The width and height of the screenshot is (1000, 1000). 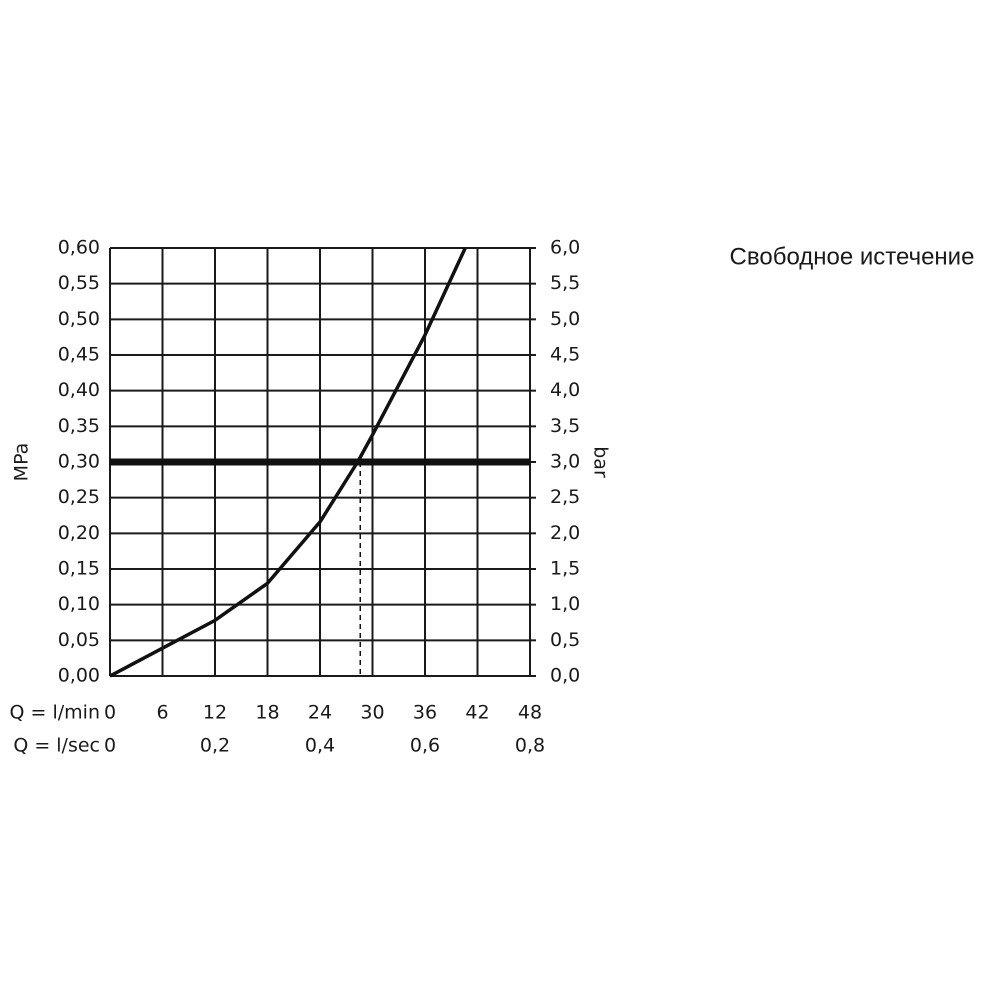 I want to click on y2-tick-label: 2,5, so click(x=565, y=497).